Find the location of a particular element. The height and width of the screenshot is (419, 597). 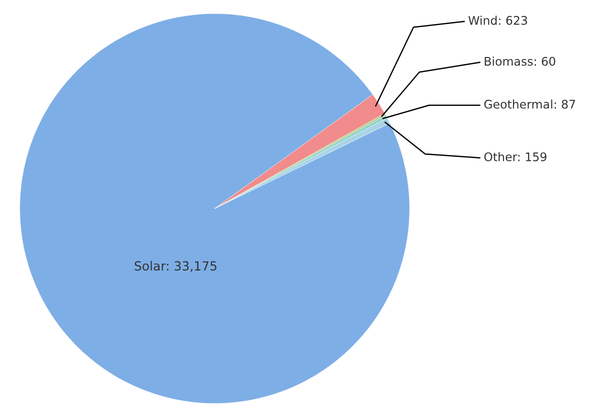

slice-label: Biomass: 60 is located at coordinates (520, 61).